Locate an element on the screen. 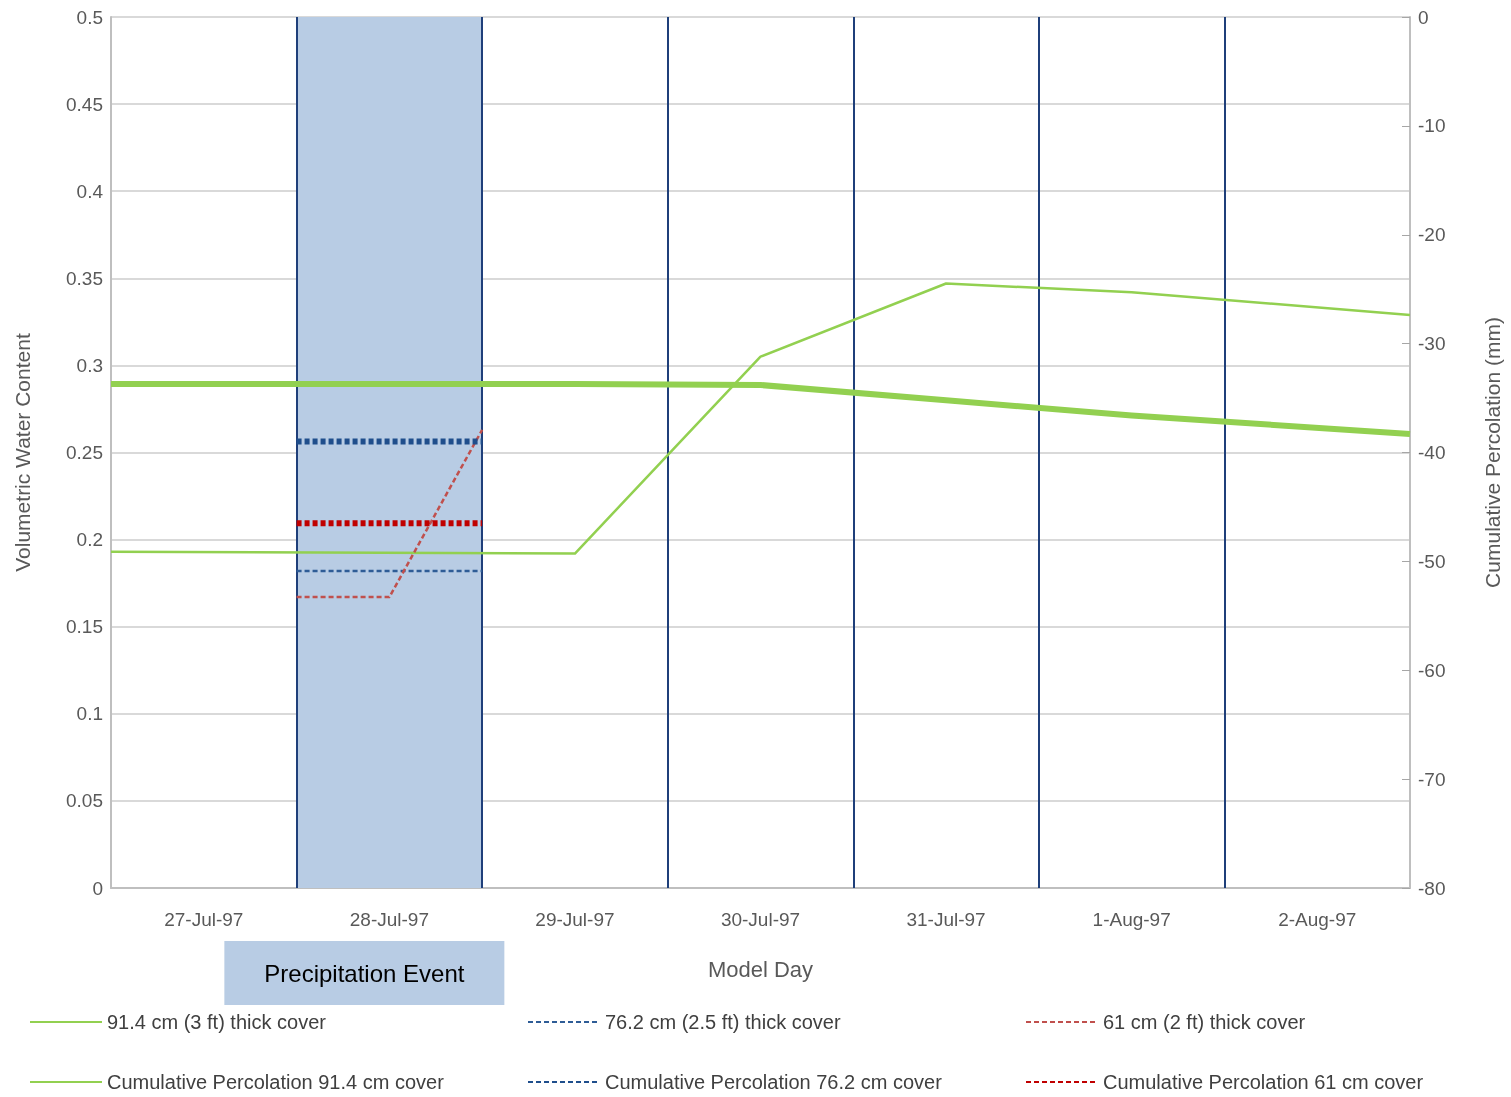  y-tick-label: 0.05 is located at coordinates (84, 801).